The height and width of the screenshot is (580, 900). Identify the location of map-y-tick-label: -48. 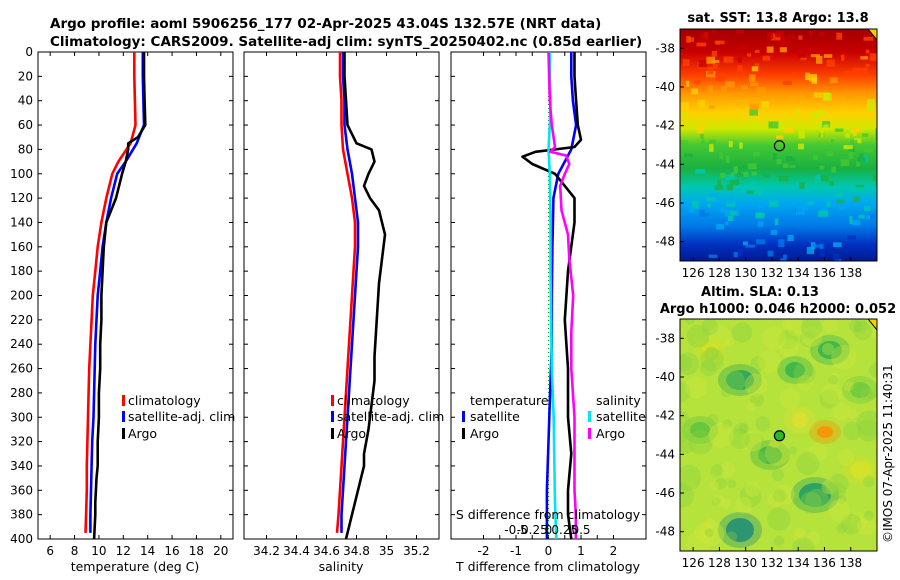
(665, 532).